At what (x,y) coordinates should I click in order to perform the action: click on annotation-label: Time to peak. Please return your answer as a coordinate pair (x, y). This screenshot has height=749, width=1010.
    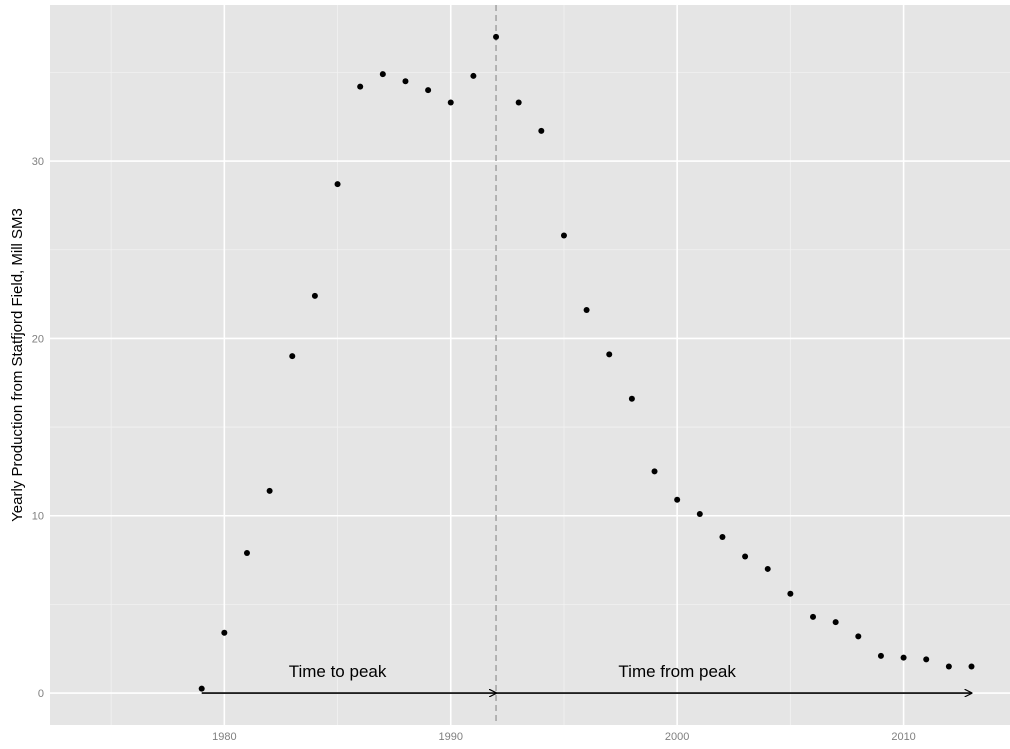
    Looking at the image, I should click on (338, 671).